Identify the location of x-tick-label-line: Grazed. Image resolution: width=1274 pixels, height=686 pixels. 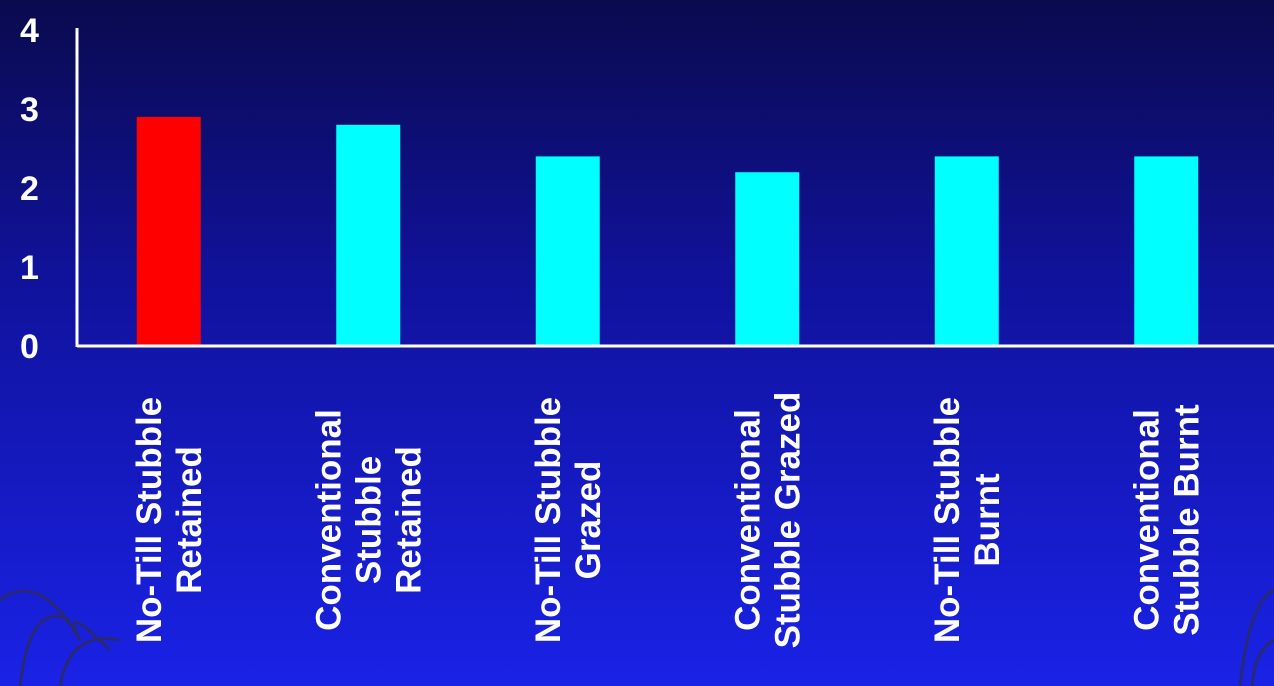
(588, 520).